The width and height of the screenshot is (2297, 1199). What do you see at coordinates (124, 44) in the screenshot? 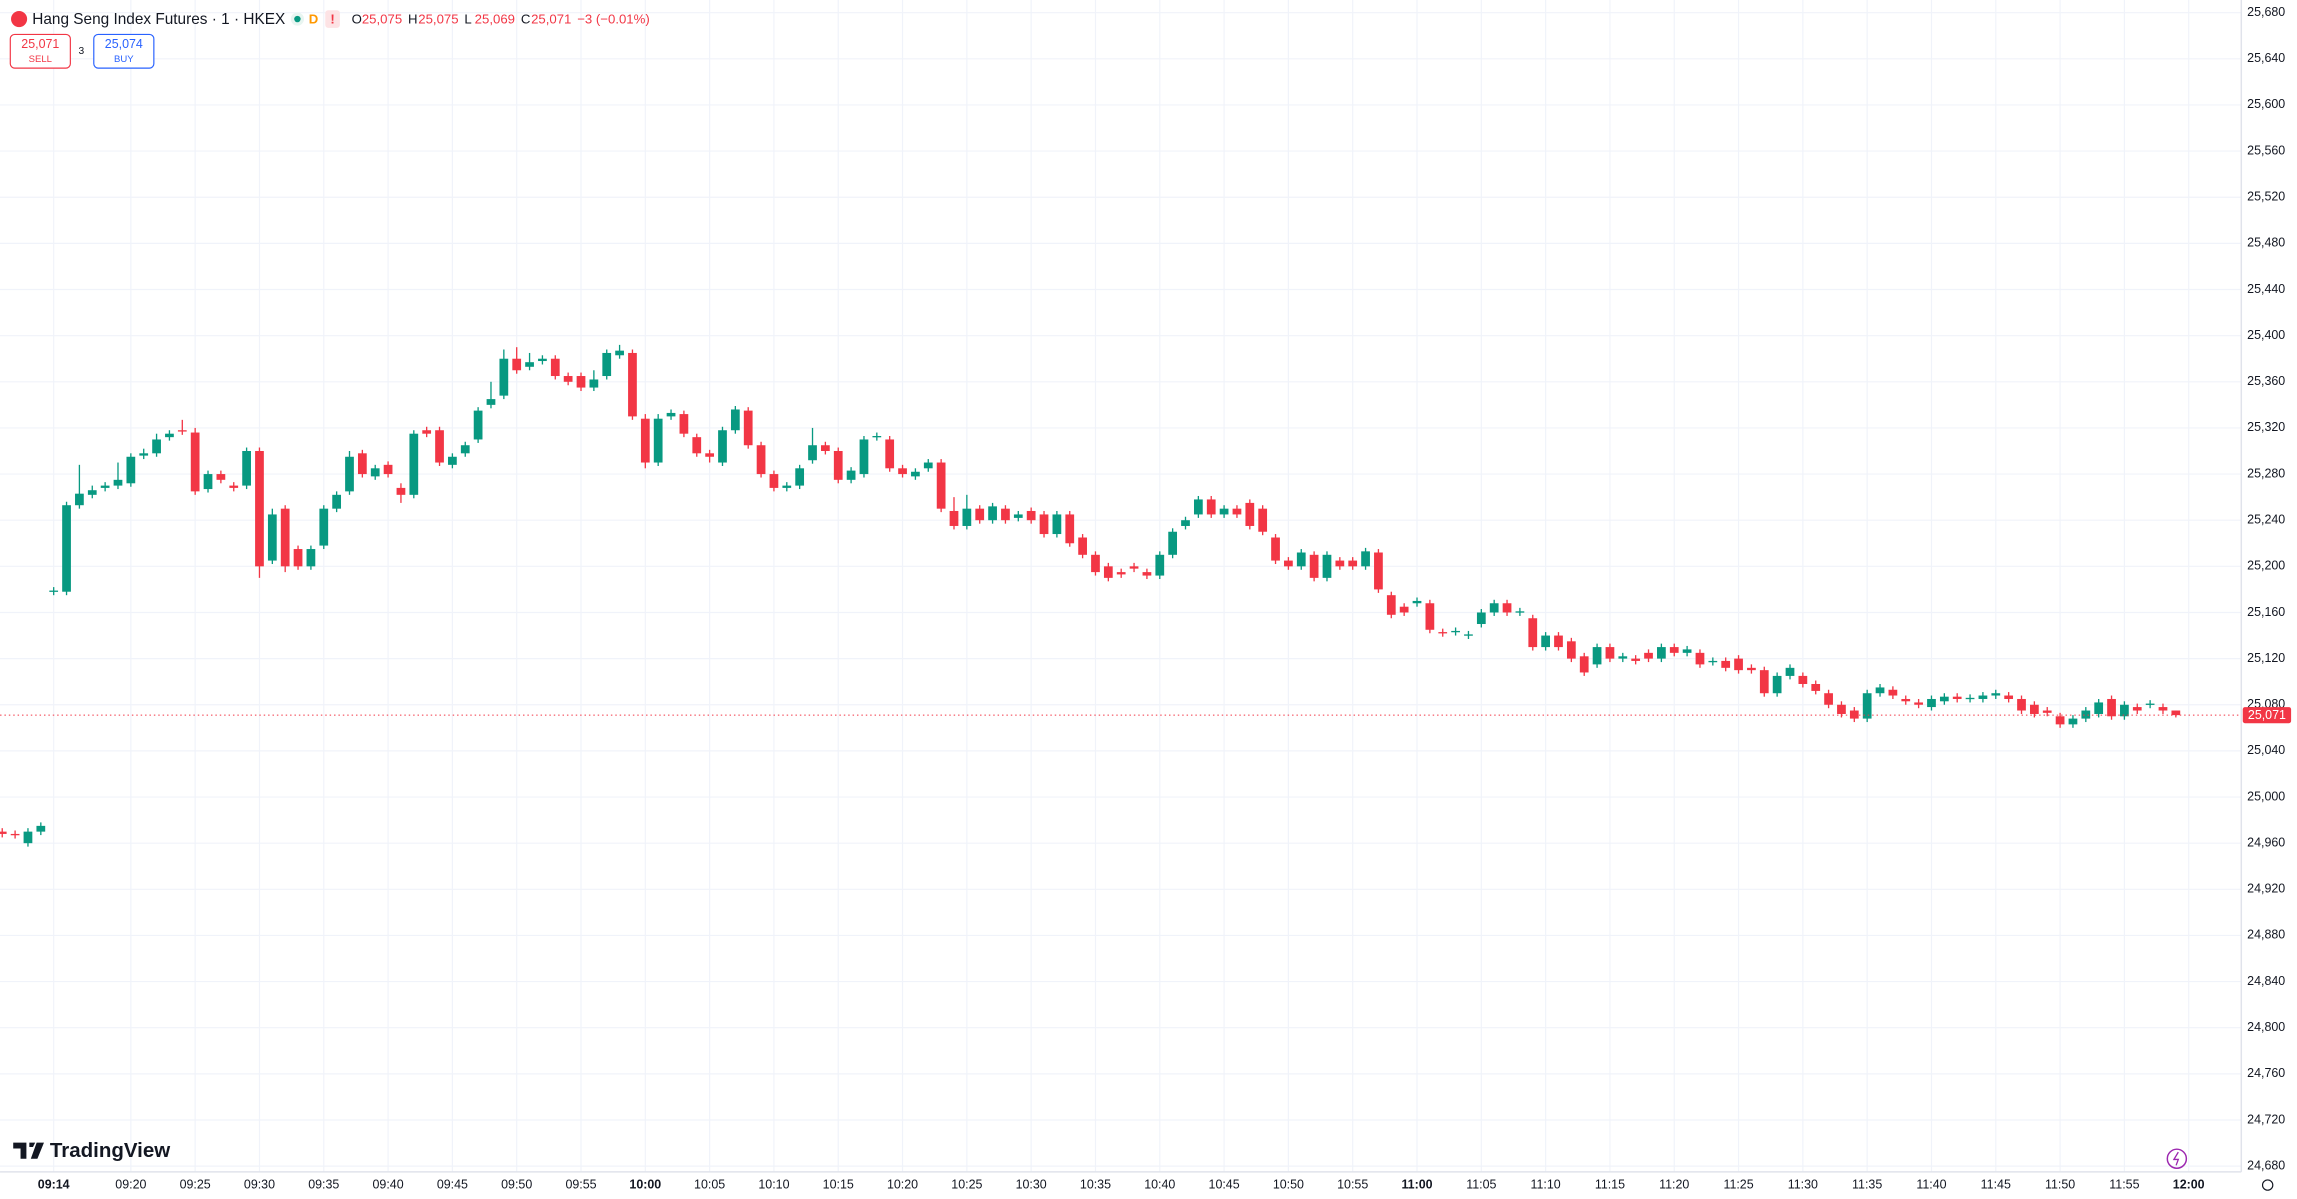
I see `buy-price: 25,074` at bounding box center [124, 44].